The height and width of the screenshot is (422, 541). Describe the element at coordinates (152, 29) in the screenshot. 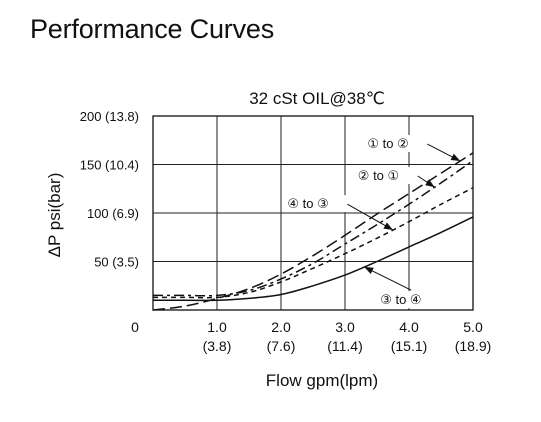

I see `page-title: Performance Curves` at that location.